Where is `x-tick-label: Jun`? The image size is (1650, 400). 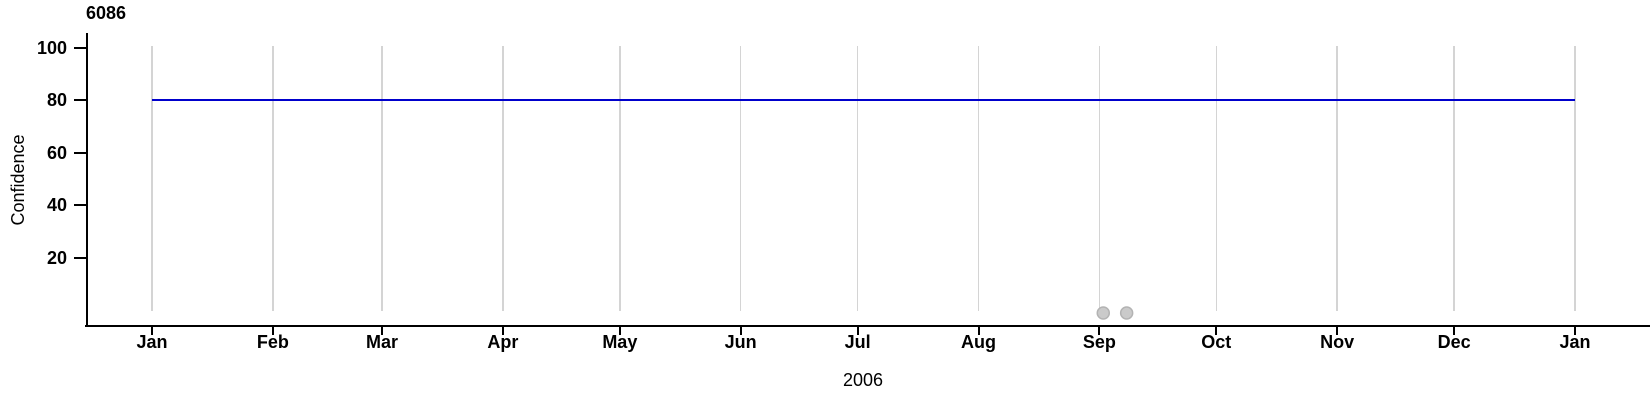 x-tick-label: Jun is located at coordinates (740, 342).